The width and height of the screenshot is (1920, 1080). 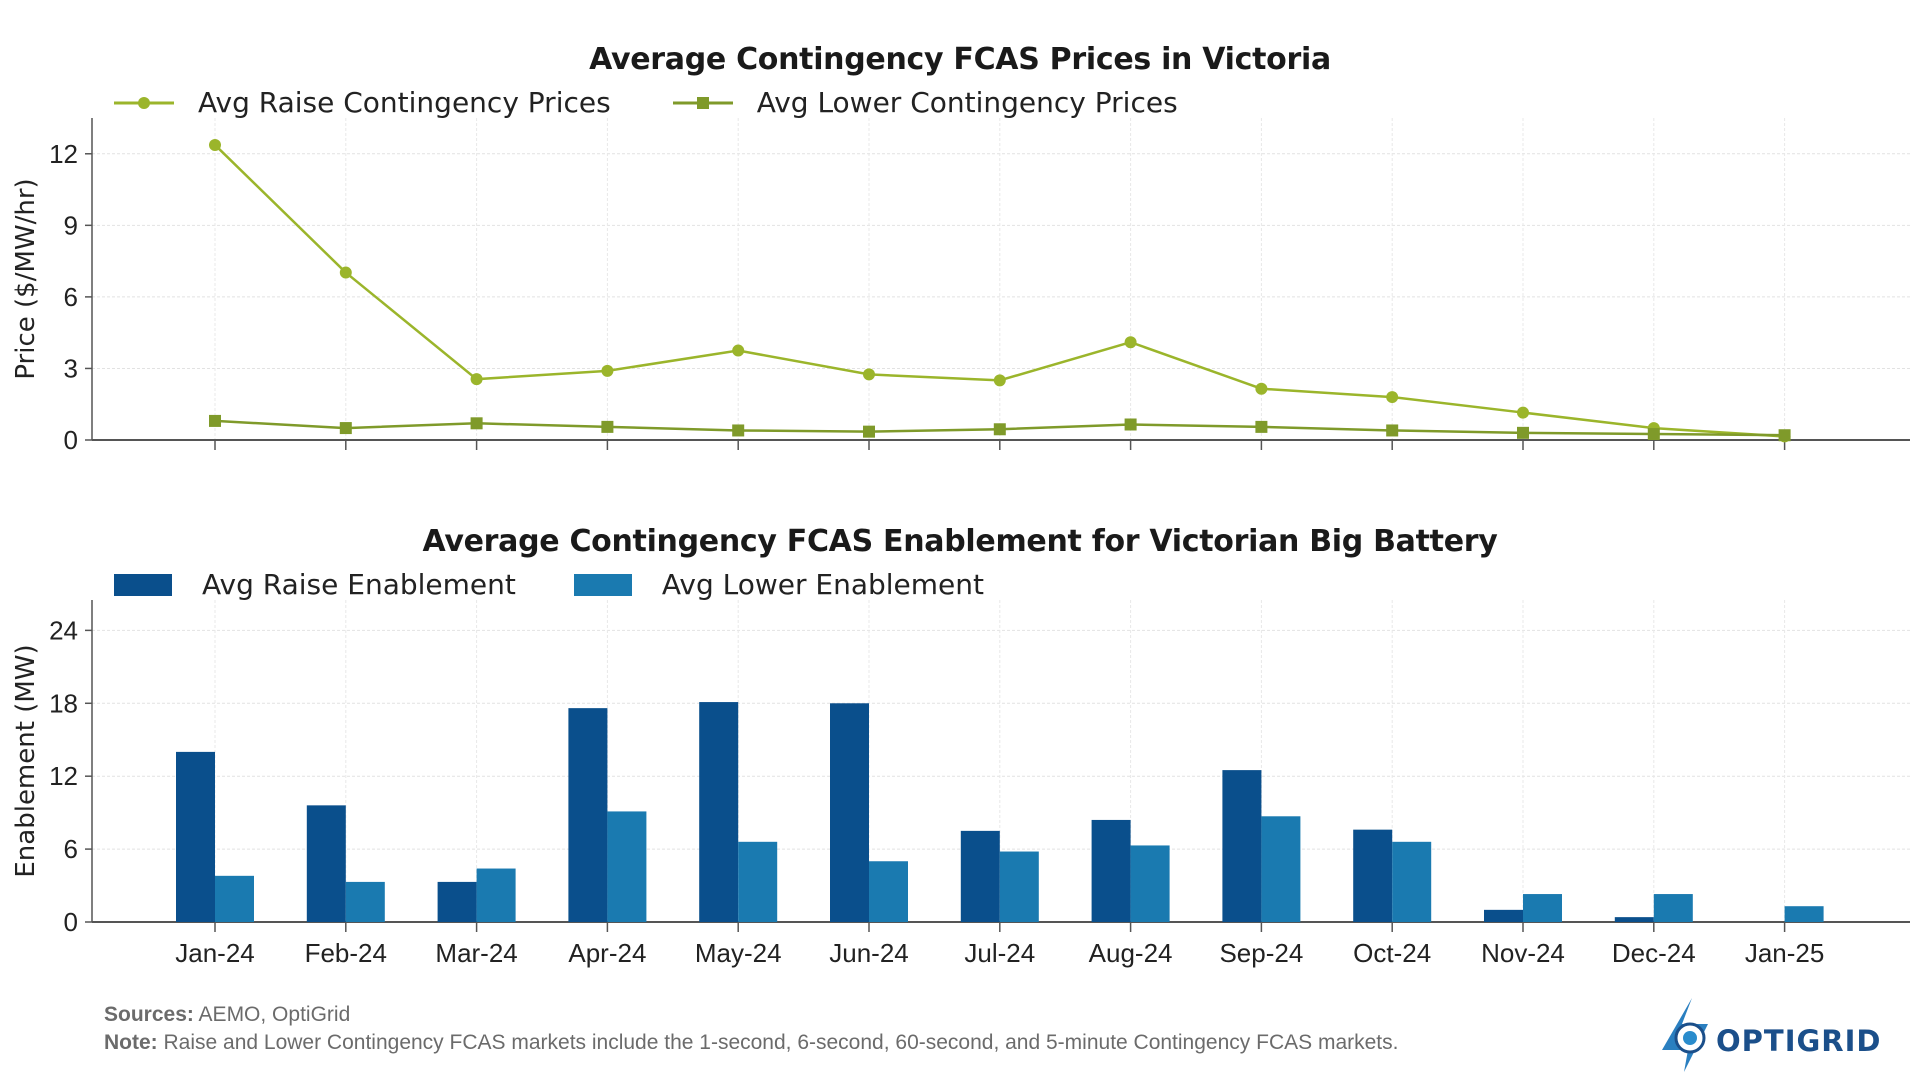 I want to click on note-label: Note:, so click(x=131, y=1042).